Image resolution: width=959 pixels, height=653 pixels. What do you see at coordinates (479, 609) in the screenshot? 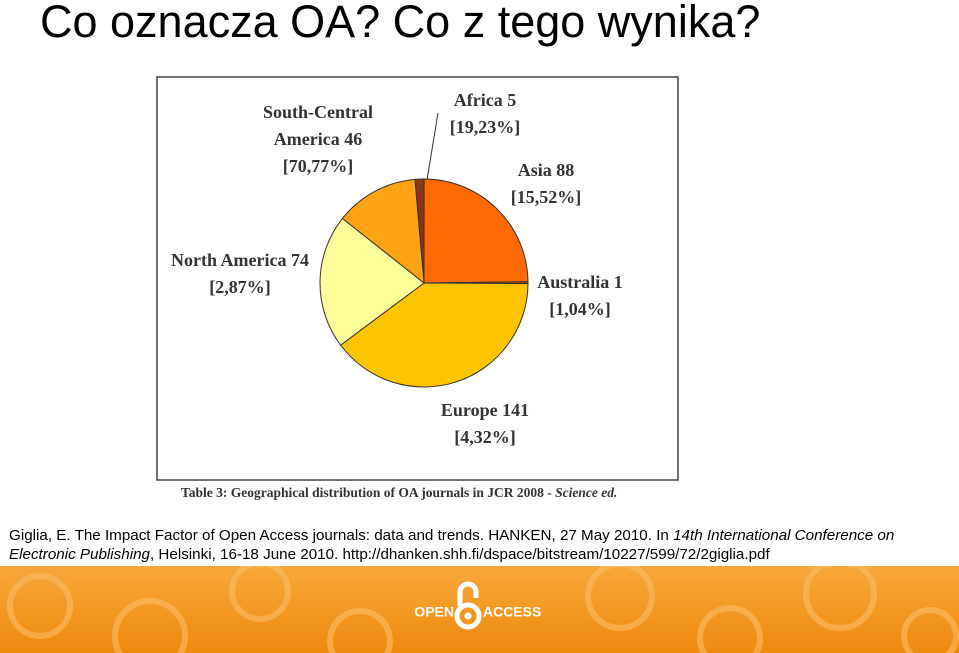
I see `footer: OPEN ACCESS` at bounding box center [479, 609].